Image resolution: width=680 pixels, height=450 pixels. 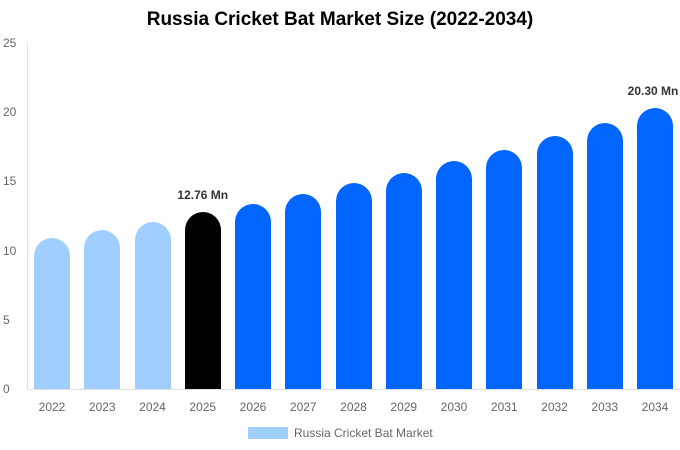 I want to click on x-tick-label: 2034, so click(x=655, y=407).